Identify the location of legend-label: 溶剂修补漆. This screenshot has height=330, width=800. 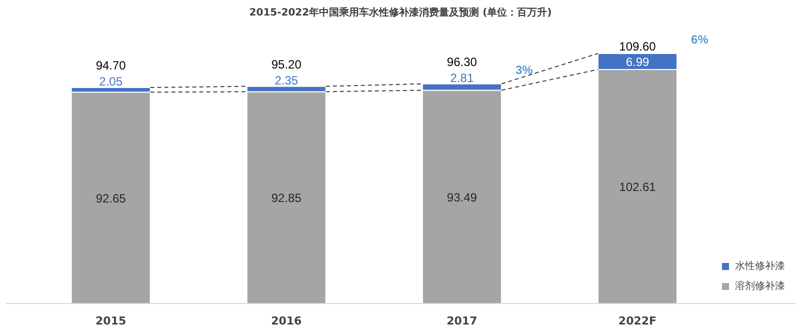
(760, 286).